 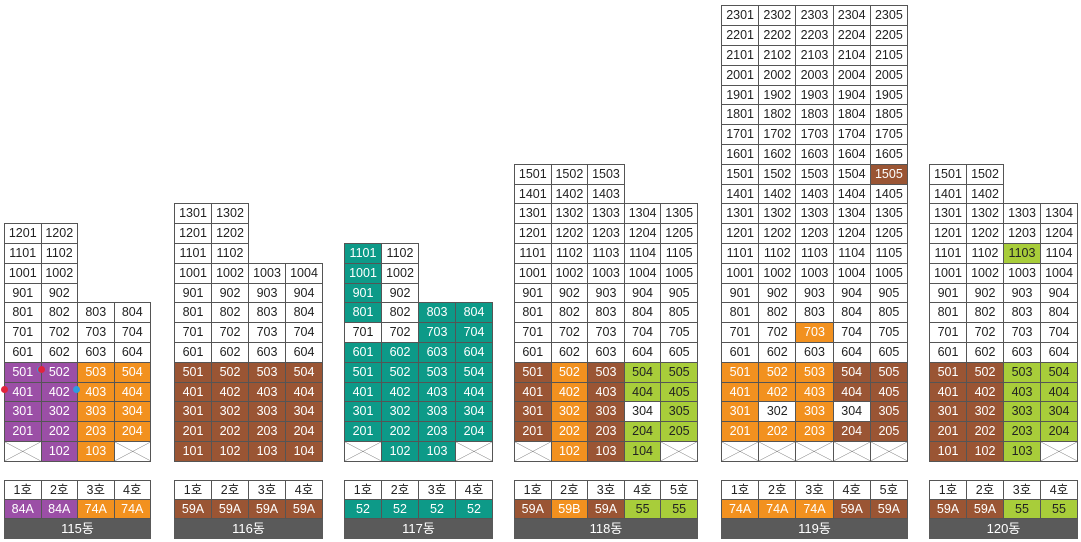 What do you see at coordinates (888, 214) in the screenshot?
I see `unit-cell: 1305` at bounding box center [888, 214].